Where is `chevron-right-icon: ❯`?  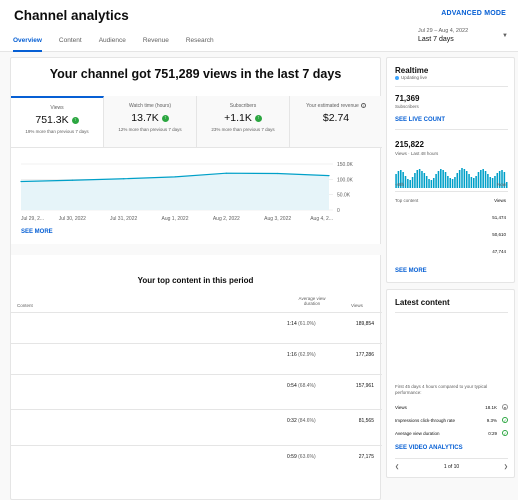 chevron-right-icon: ❯ is located at coordinates (505, 467).